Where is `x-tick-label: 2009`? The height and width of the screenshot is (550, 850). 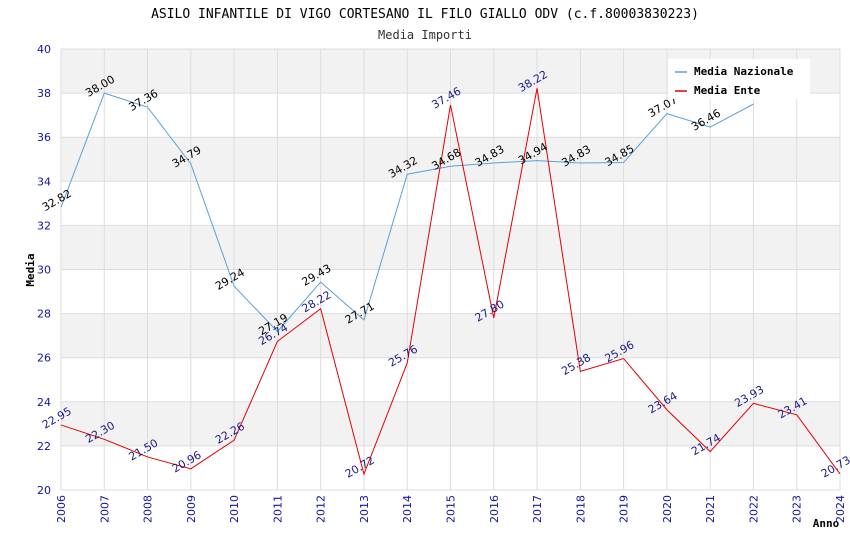 x-tick-label: 2009 is located at coordinates (191, 509).